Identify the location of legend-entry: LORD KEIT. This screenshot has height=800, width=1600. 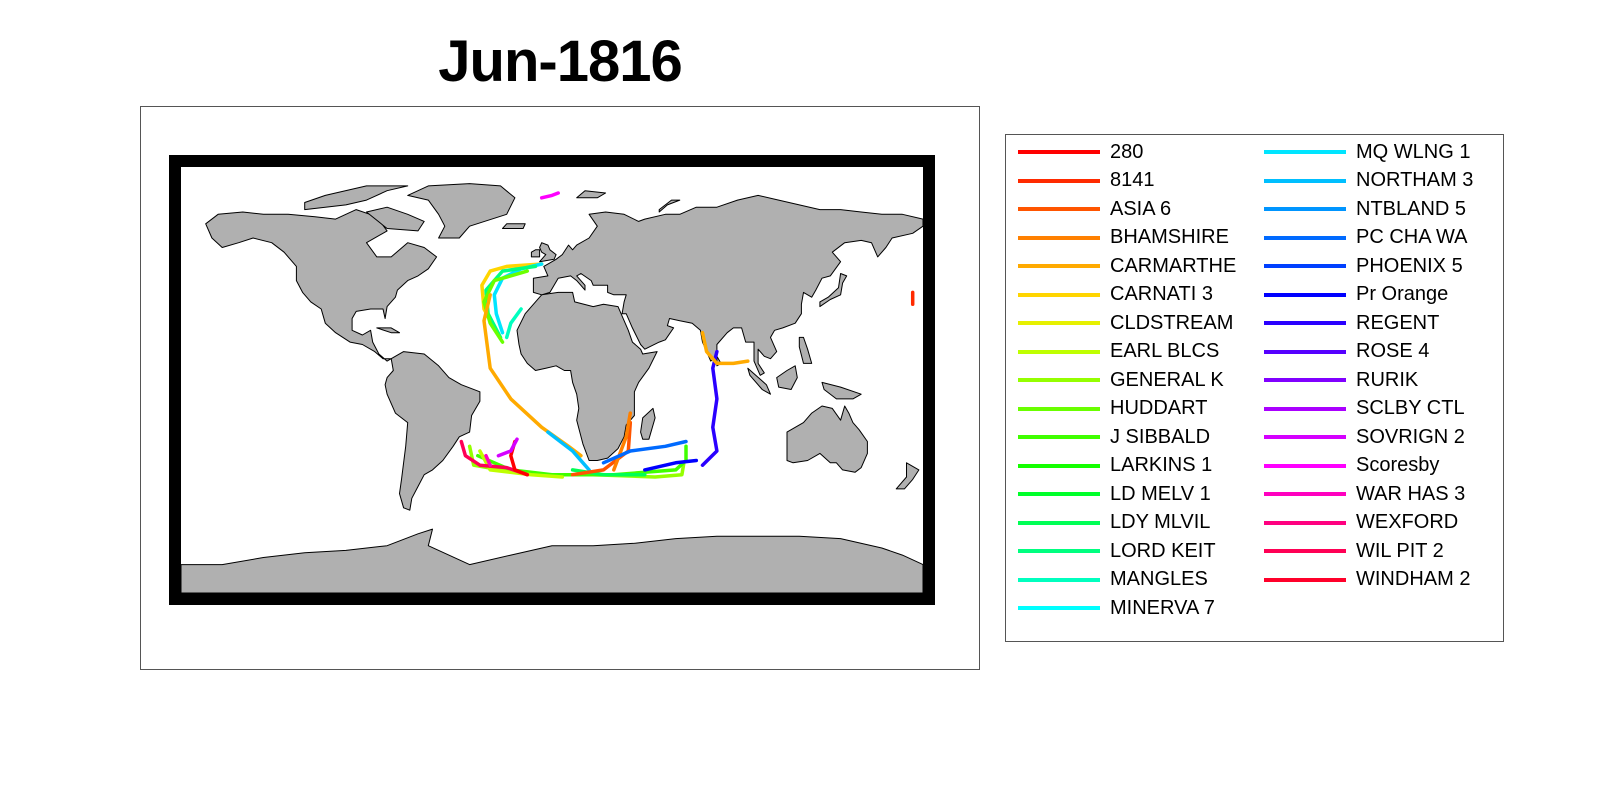
(1117, 550).